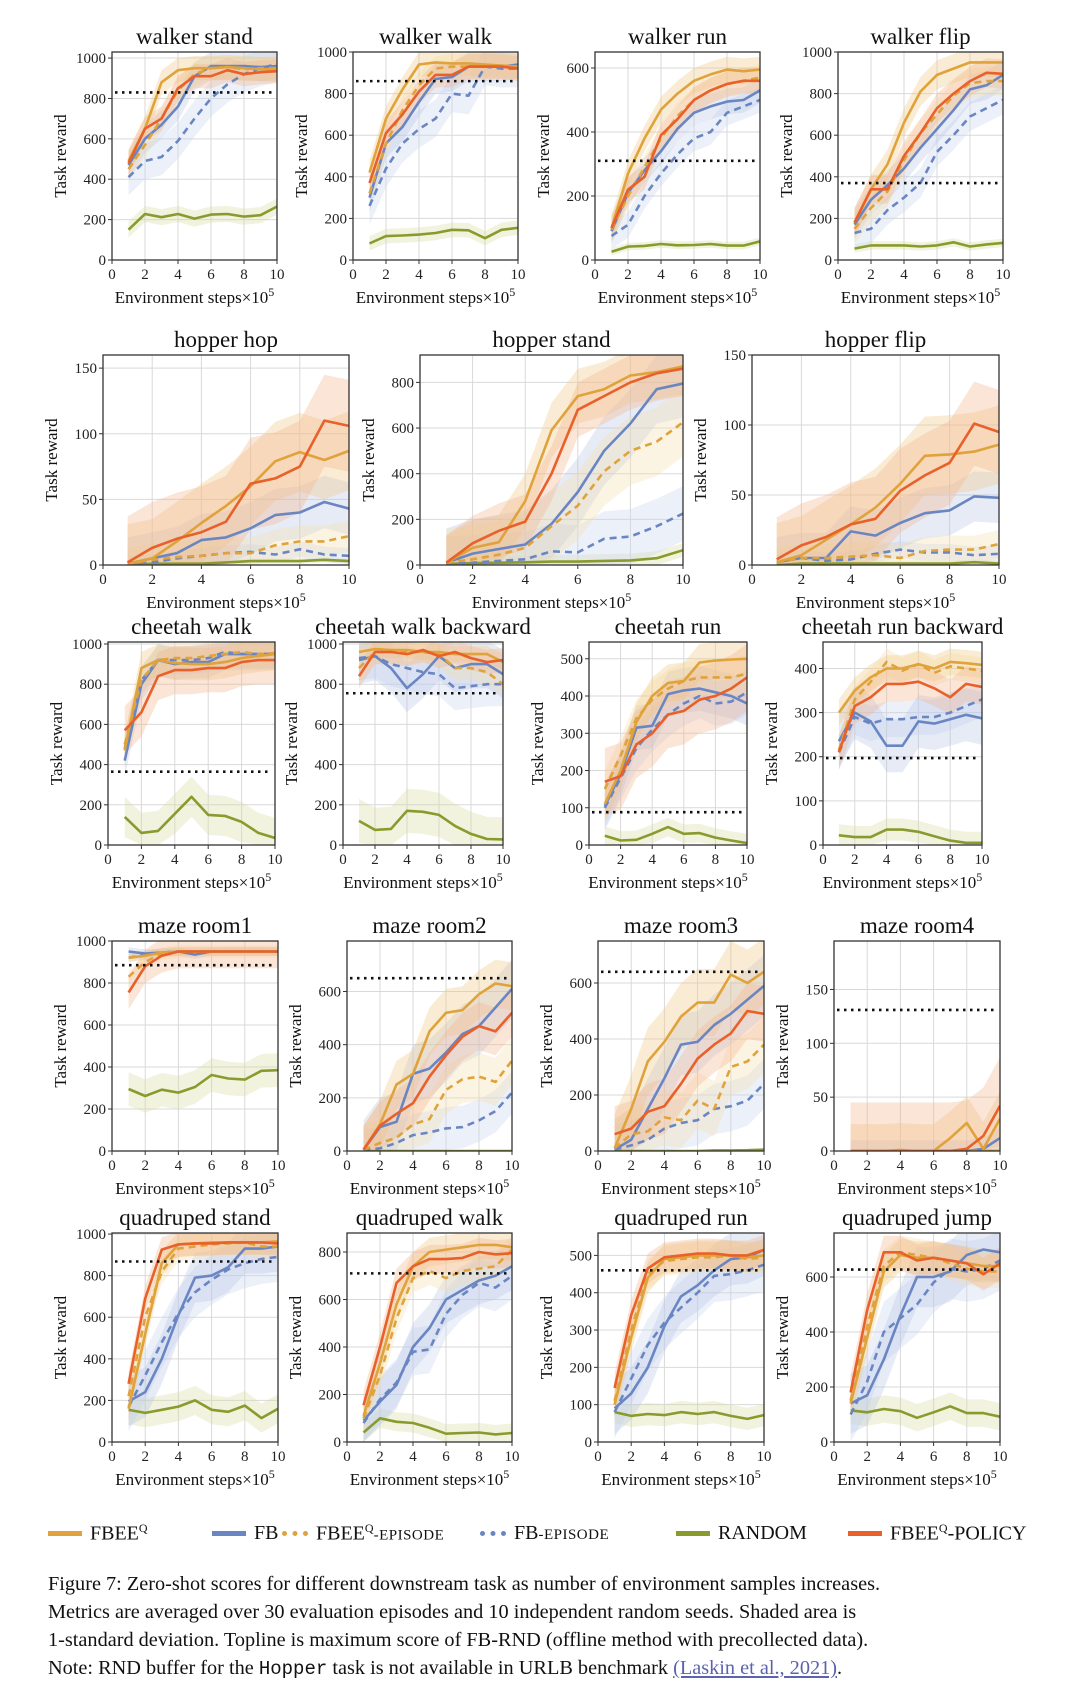 Image resolution: width=1080 pixels, height=1708 pixels. What do you see at coordinates (551, 339) in the screenshot?
I see `chart-title: hopper stand` at bounding box center [551, 339].